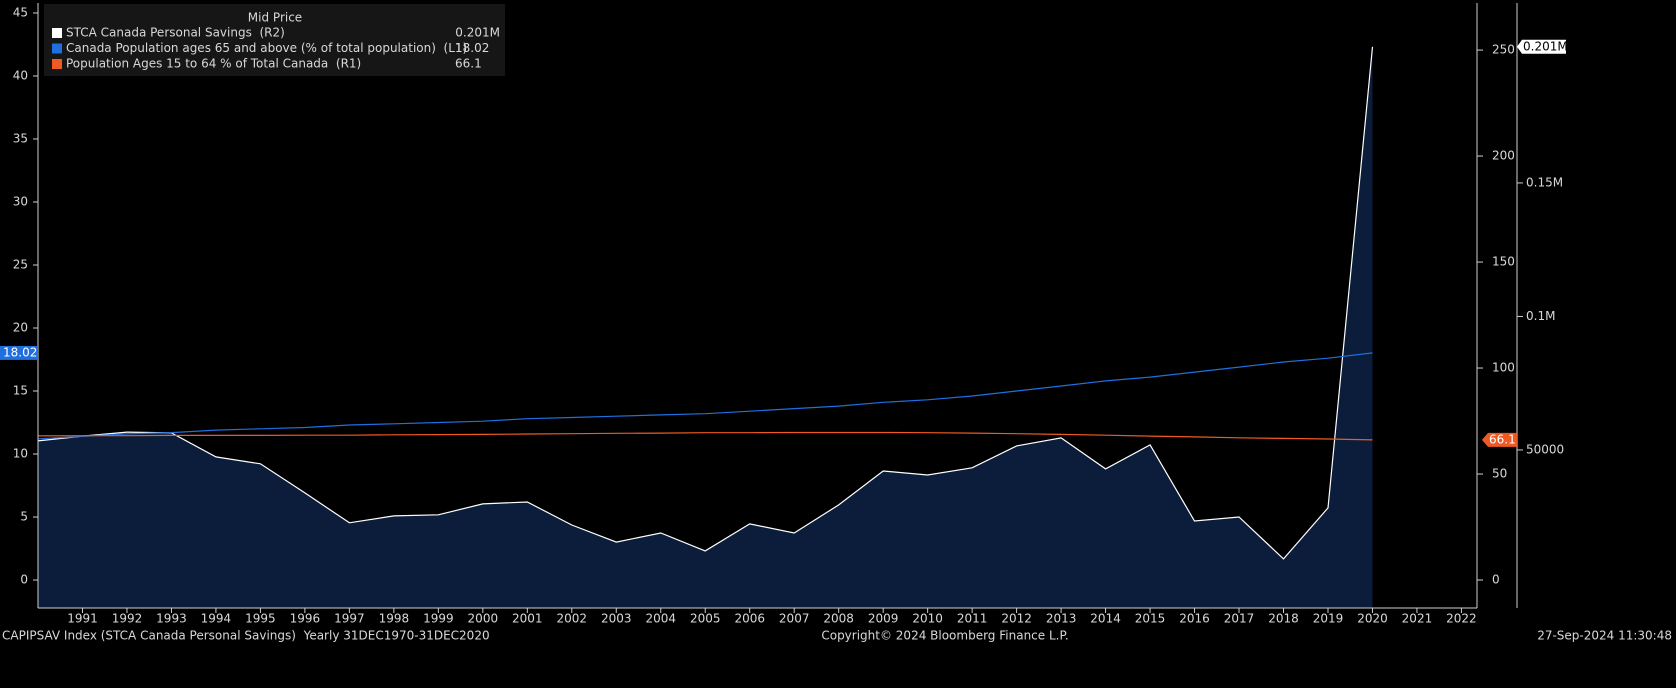 The height and width of the screenshot is (688, 1676). Describe the element at coordinates (1194, 619) in the screenshot. I see `x-tick-label: 2016` at that location.